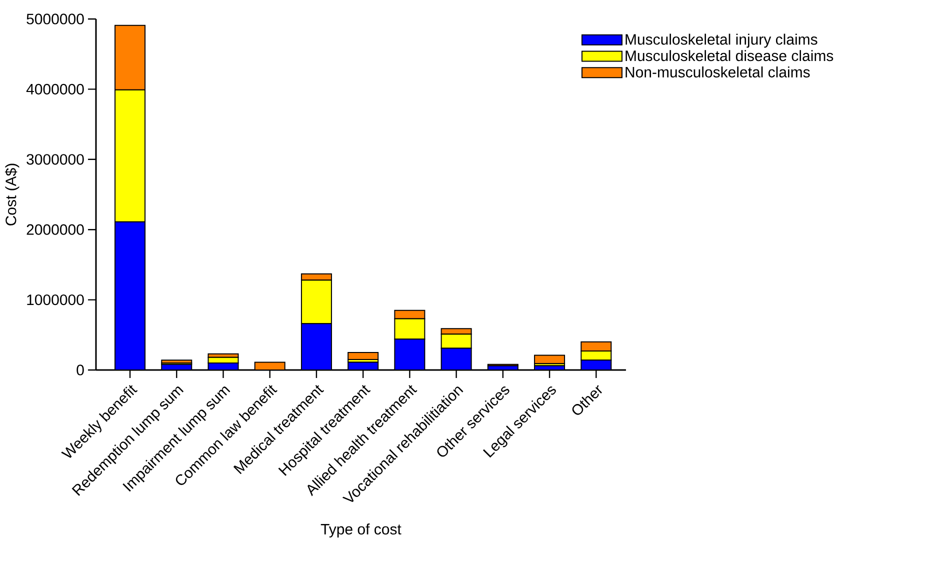 Image resolution: width=939 pixels, height=572 pixels. Describe the element at coordinates (361, 531) in the screenshot. I see `x-axis-title: Type of cost` at that location.